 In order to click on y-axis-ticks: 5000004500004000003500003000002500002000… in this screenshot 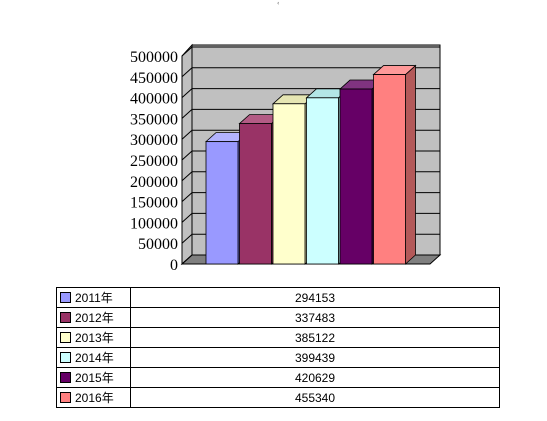, I will do `click(154, 161)`.